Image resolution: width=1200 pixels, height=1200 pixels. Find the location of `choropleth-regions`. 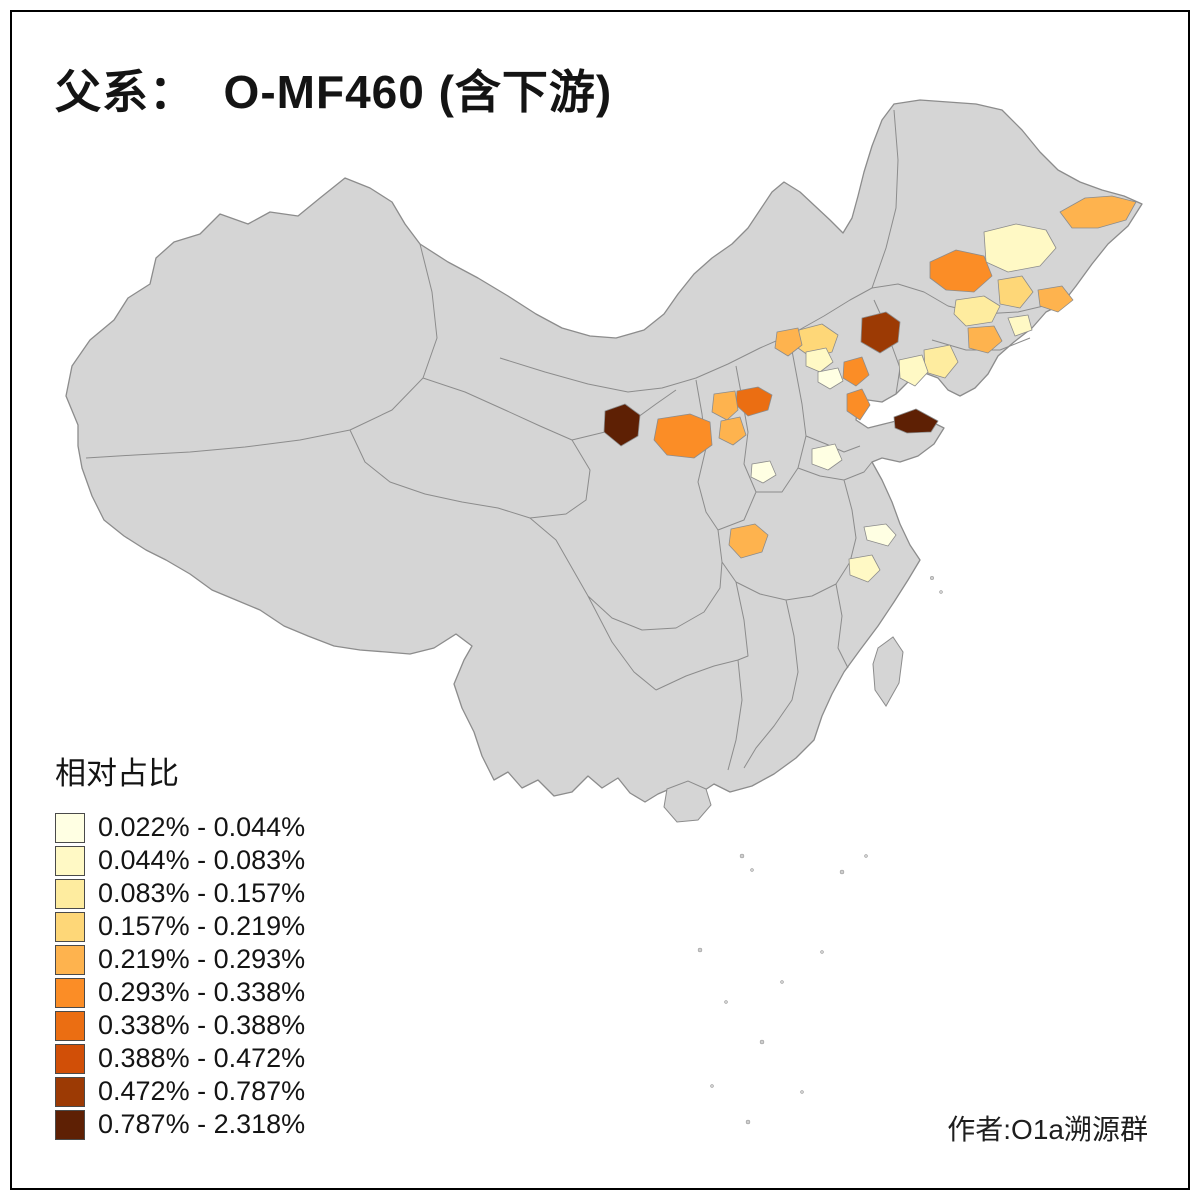

choropleth-regions is located at coordinates (870, 389).